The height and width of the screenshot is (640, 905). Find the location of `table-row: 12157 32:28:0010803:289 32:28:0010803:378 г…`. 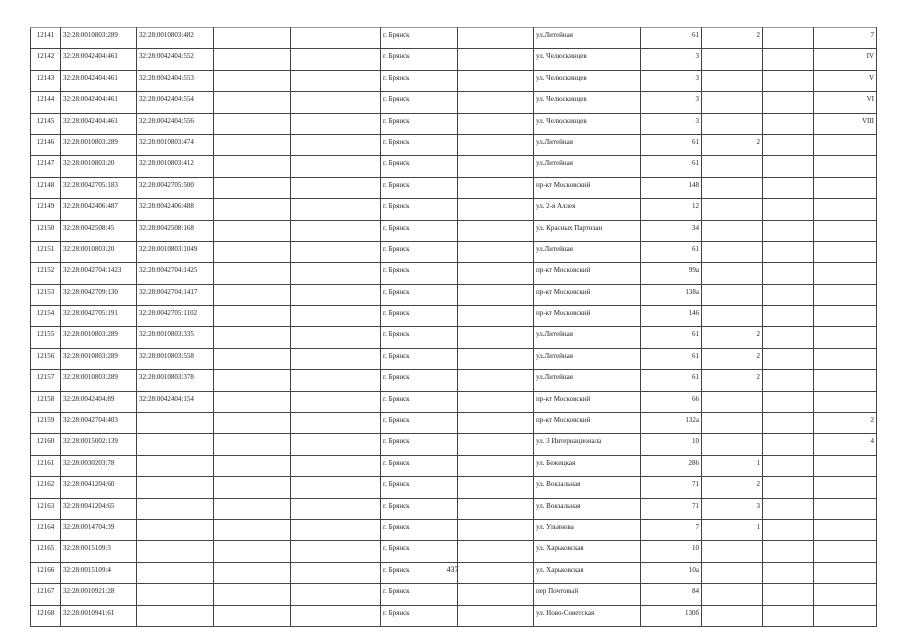

table-row: 12157 32:28:0010803:289 32:28:0010803:378 г… is located at coordinates (453, 380).